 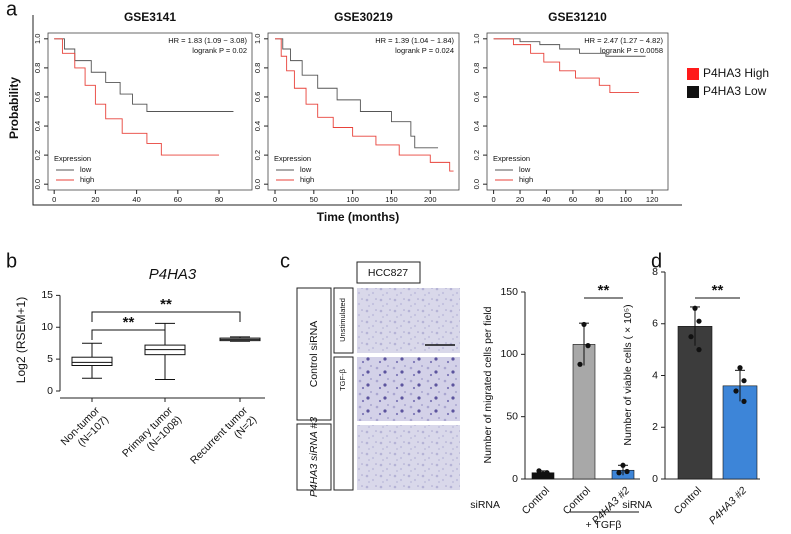 I want to click on y-tick-label: 4, so click(x=655, y=375).